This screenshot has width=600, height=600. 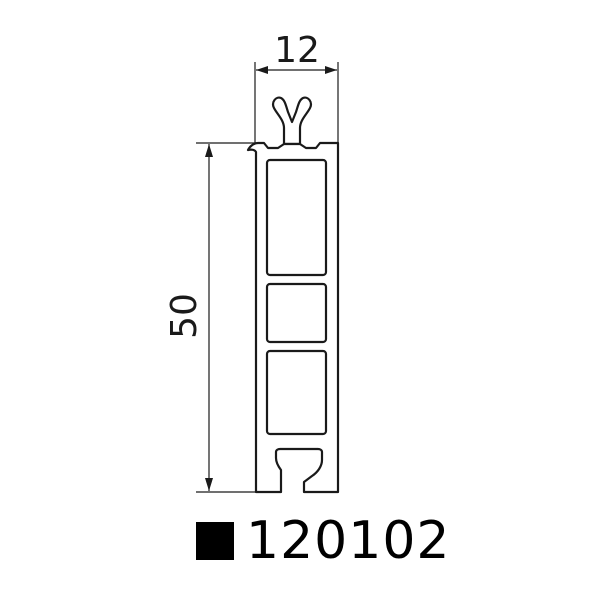 What do you see at coordinates (296, 313) in the screenshot?
I see `chamber-middle` at bounding box center [296, 313].